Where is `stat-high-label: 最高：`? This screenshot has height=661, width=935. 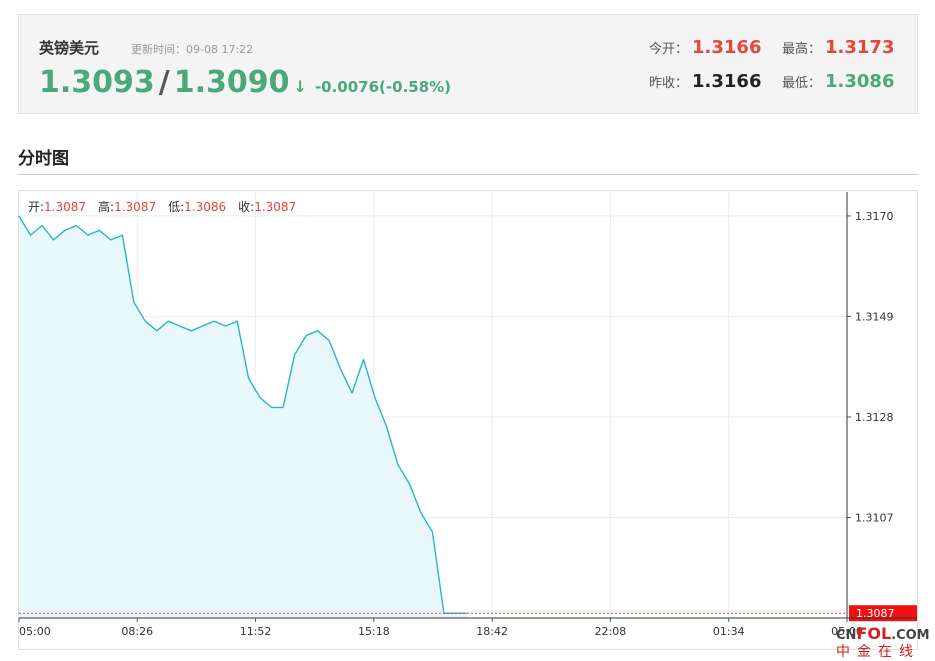
stat-high-label: 最高： is located at coordinates (802, 49).